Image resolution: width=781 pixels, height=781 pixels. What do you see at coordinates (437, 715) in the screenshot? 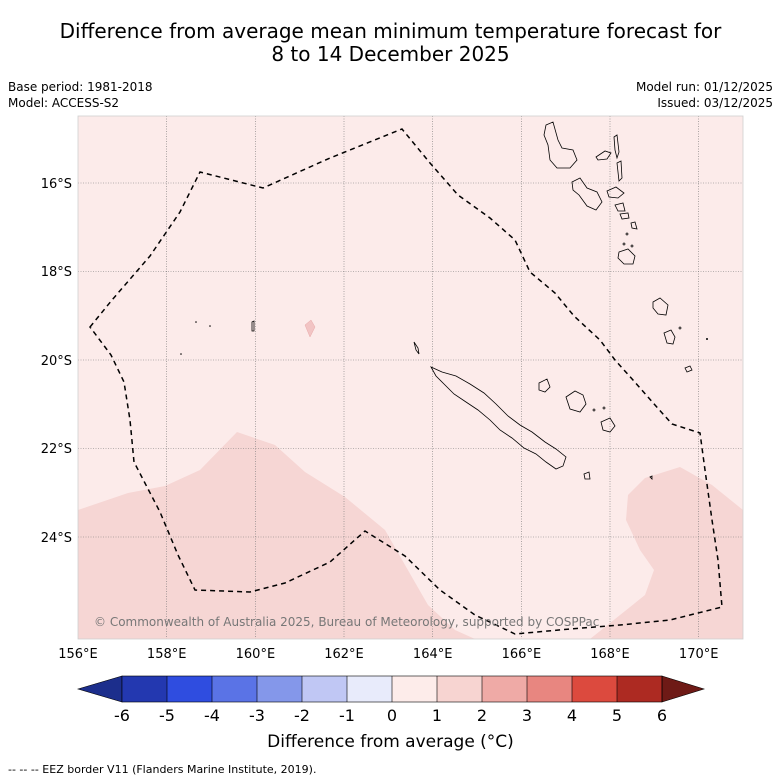
I see `colorbar-tick: 1` at bounding box center [437, 715].